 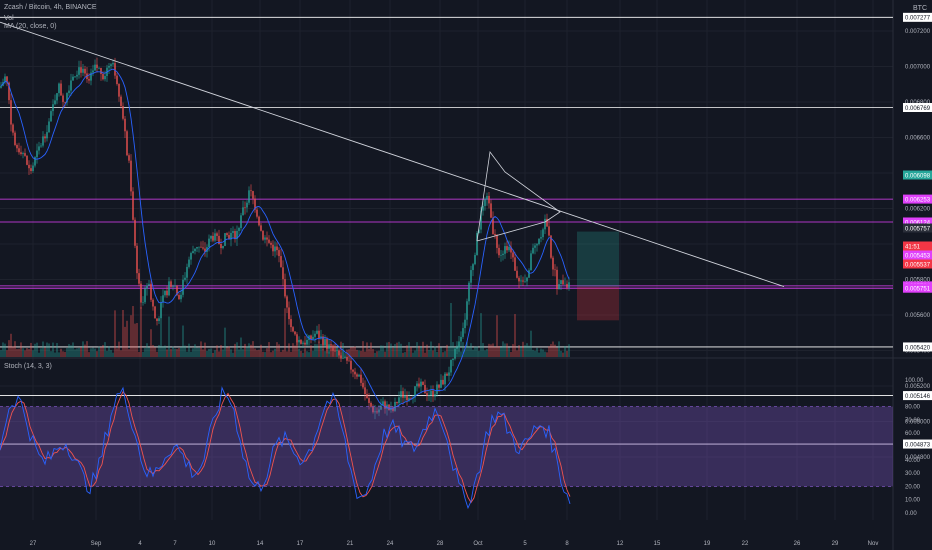 I want to click on stoch-label: Stoch (14, 3, 3), so click(x=28, y=366).